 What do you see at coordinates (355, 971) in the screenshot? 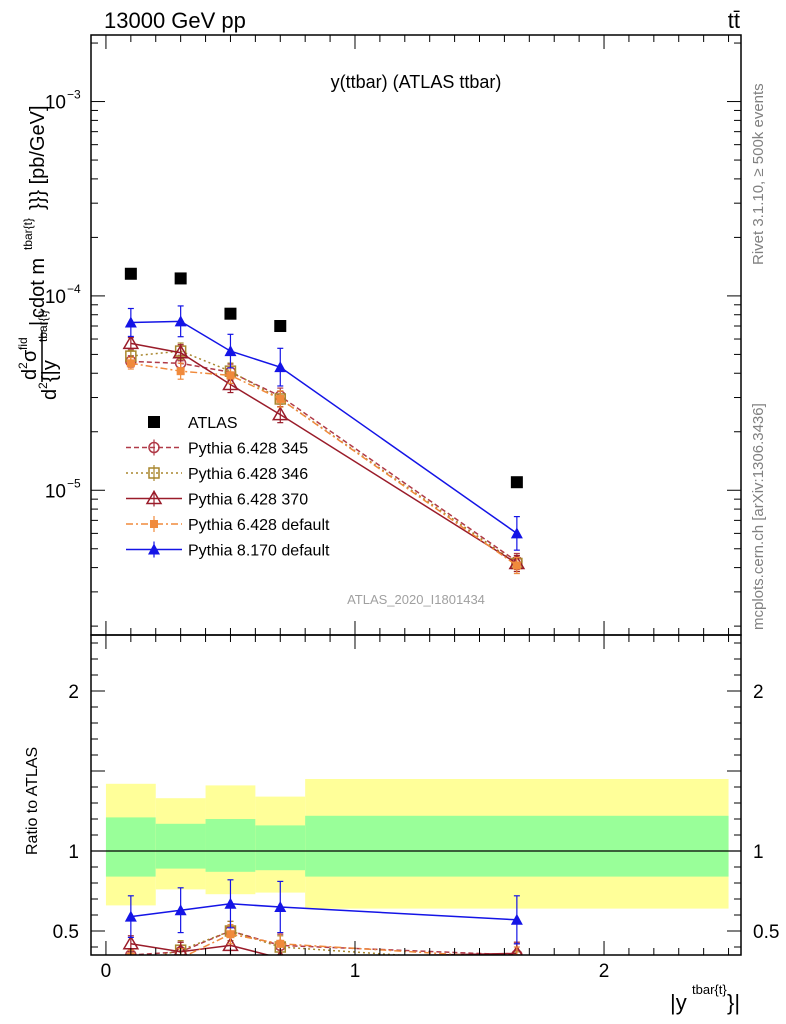
I see `x-tick-label: 1` at bounding box center [355, 971].